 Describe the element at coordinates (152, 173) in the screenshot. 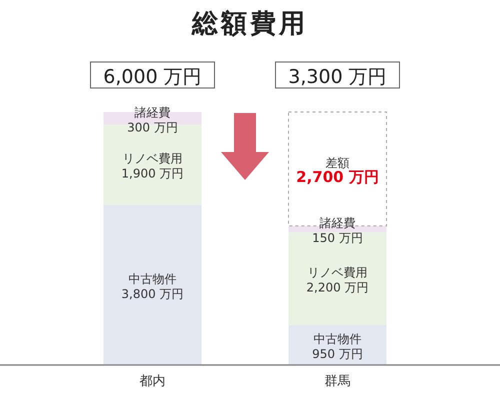

I see `data-label: 1,900 万円` at that location.